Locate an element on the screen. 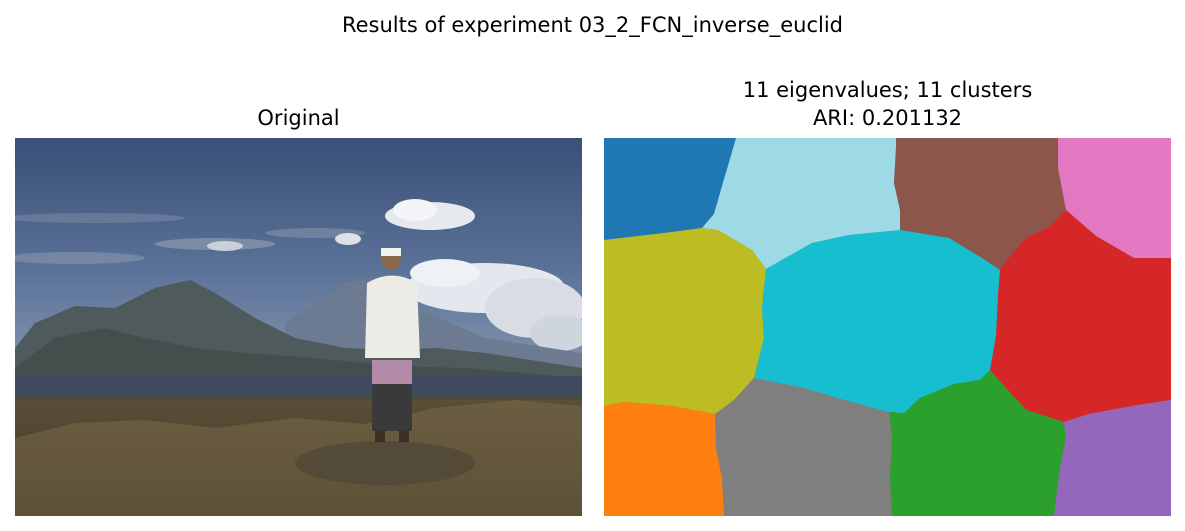  cluster-purple is located at coordinates (1112, 458).